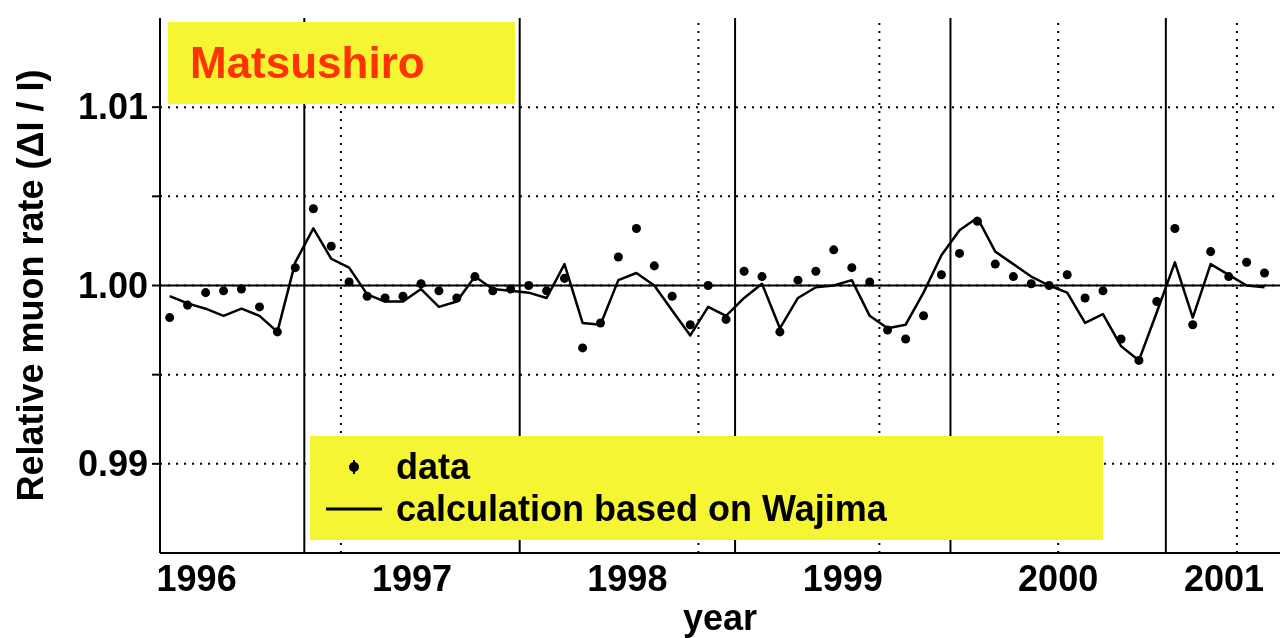 This screenshot has height=638, width=1281. I want to click on annotation: Matsushiro, so click(341, 63).